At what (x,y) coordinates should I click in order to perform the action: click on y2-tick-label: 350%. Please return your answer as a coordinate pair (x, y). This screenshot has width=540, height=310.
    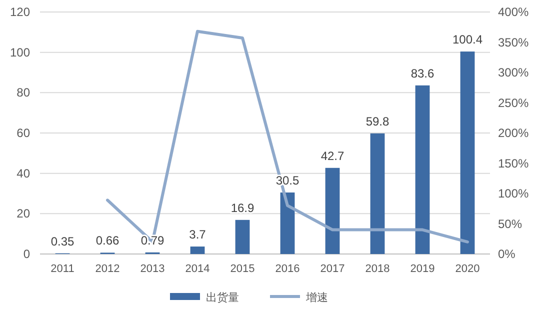
    Looking at the image, I should click on (514, 42).